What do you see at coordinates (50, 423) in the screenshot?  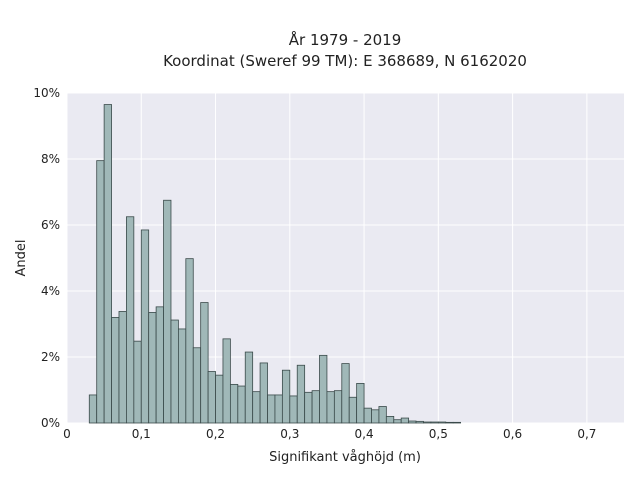 I see `y-tick-label: 0%` at bounding box center [50, 423].